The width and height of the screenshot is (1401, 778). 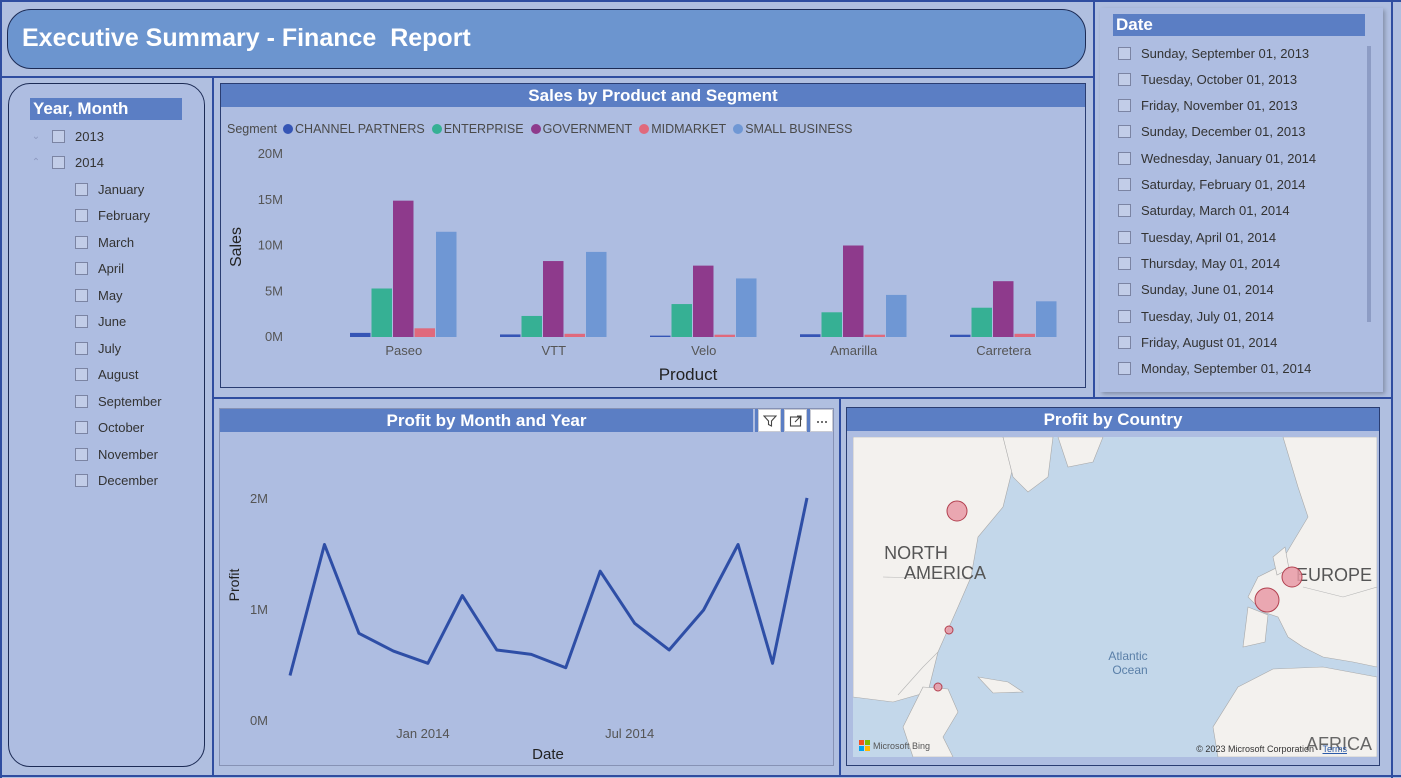 What do you see at coordinates (109, 189) in the screenshot?
I see `slicer-item: January` at bounding box center [109, 189].